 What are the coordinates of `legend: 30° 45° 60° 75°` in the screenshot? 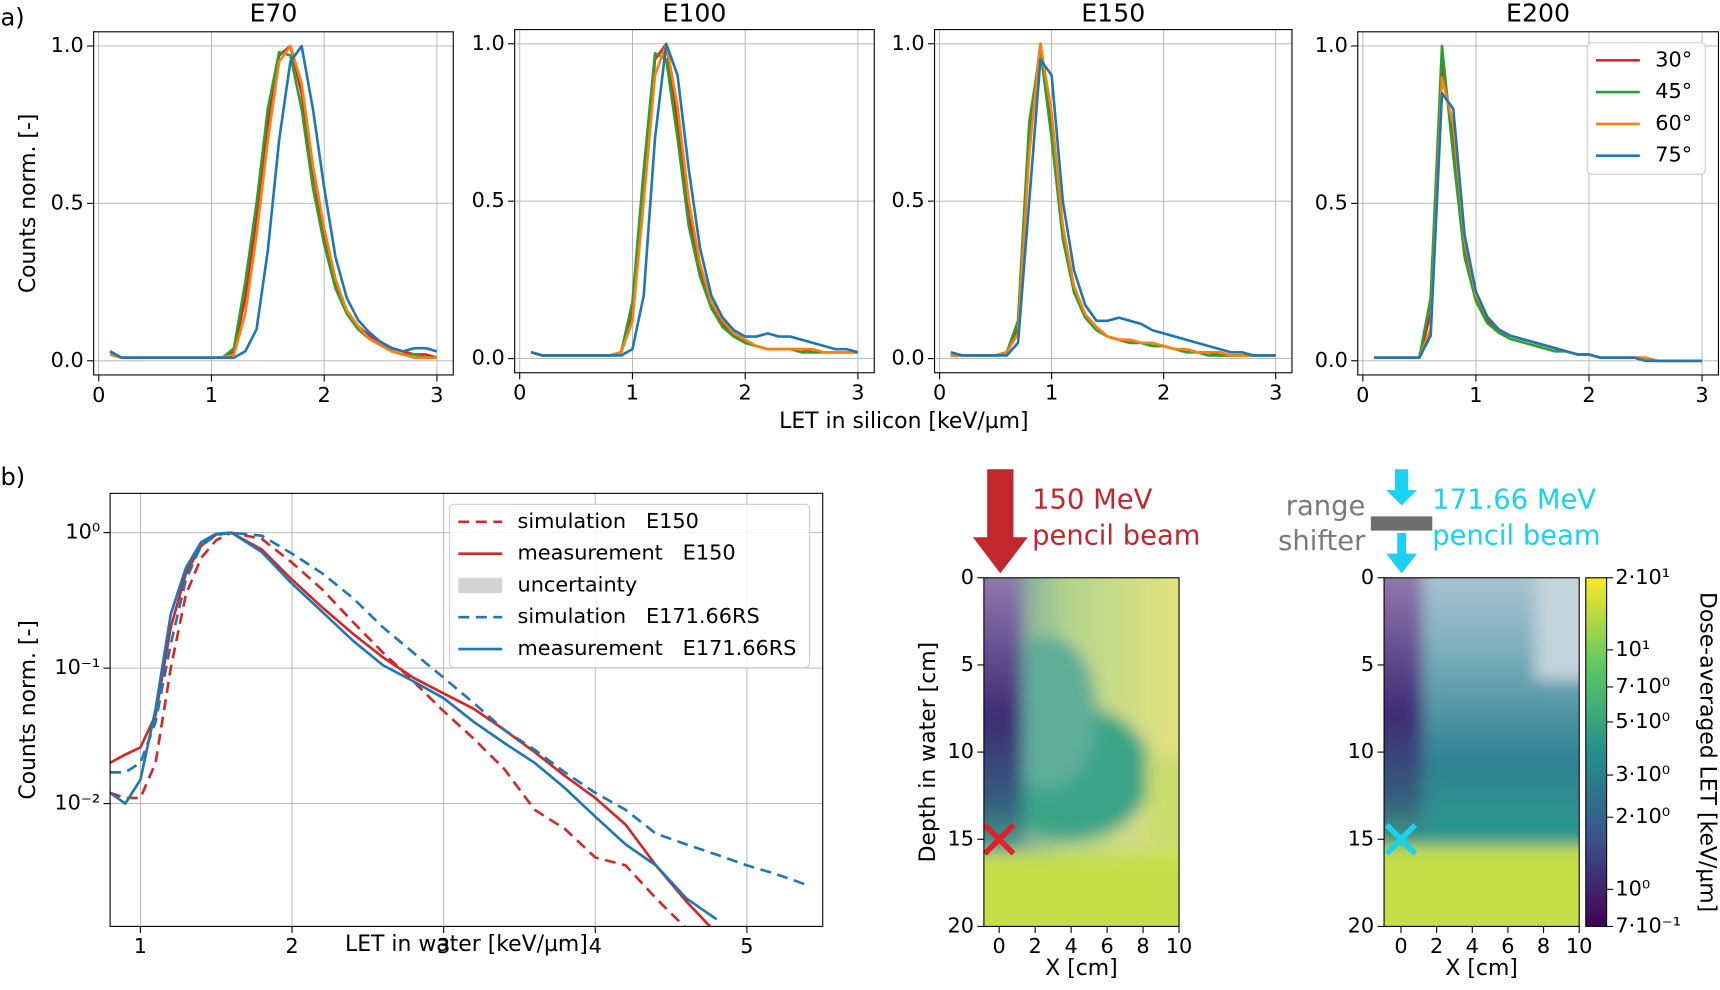 It's located at (1646, 108).